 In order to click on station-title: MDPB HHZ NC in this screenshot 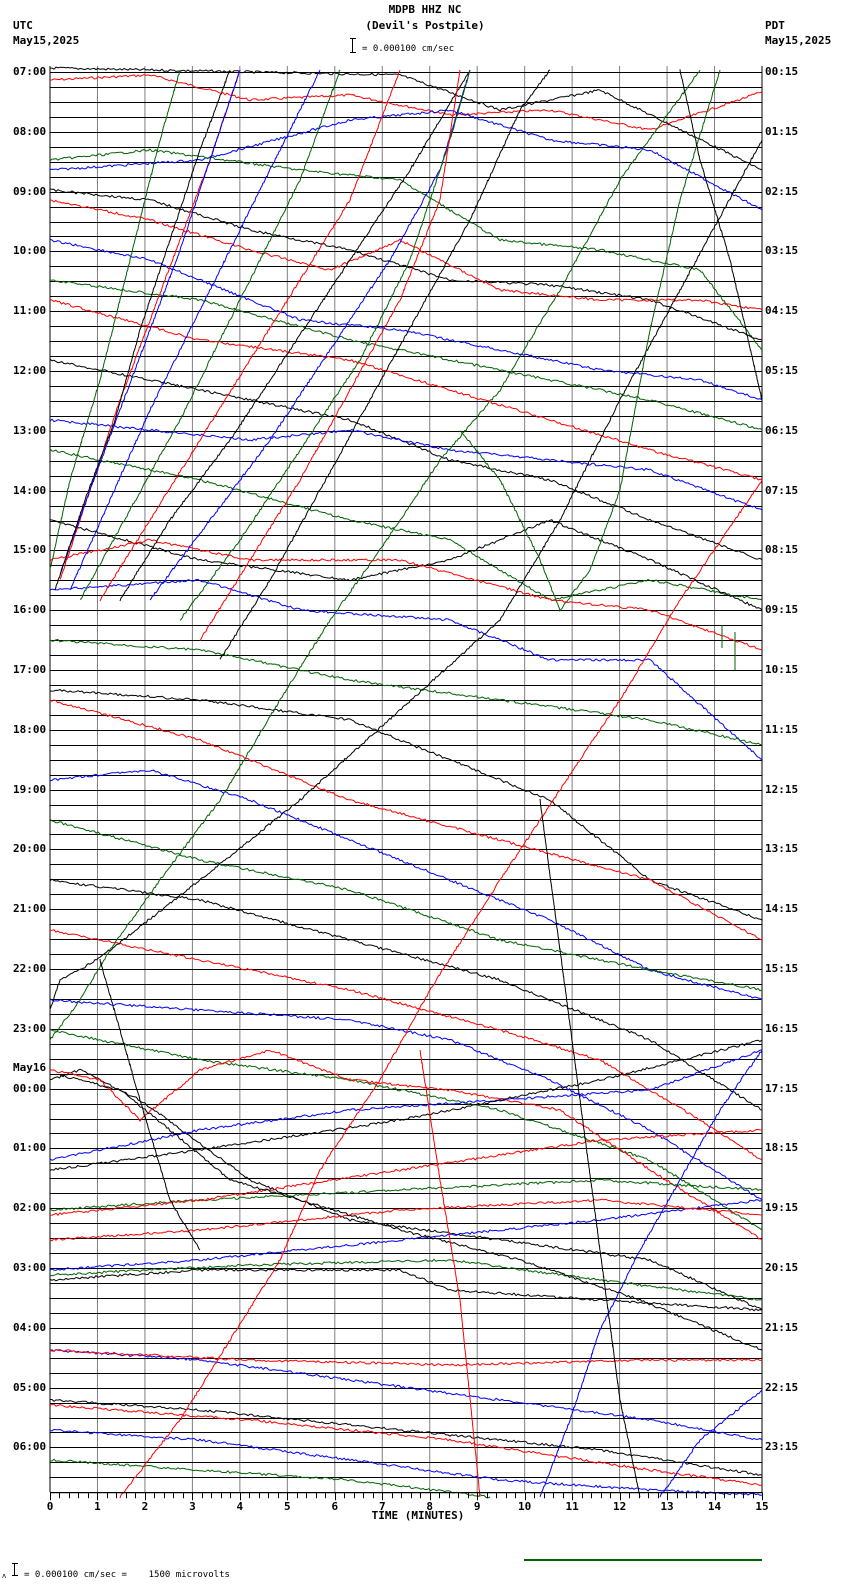, I will do `click(425, 9)`.